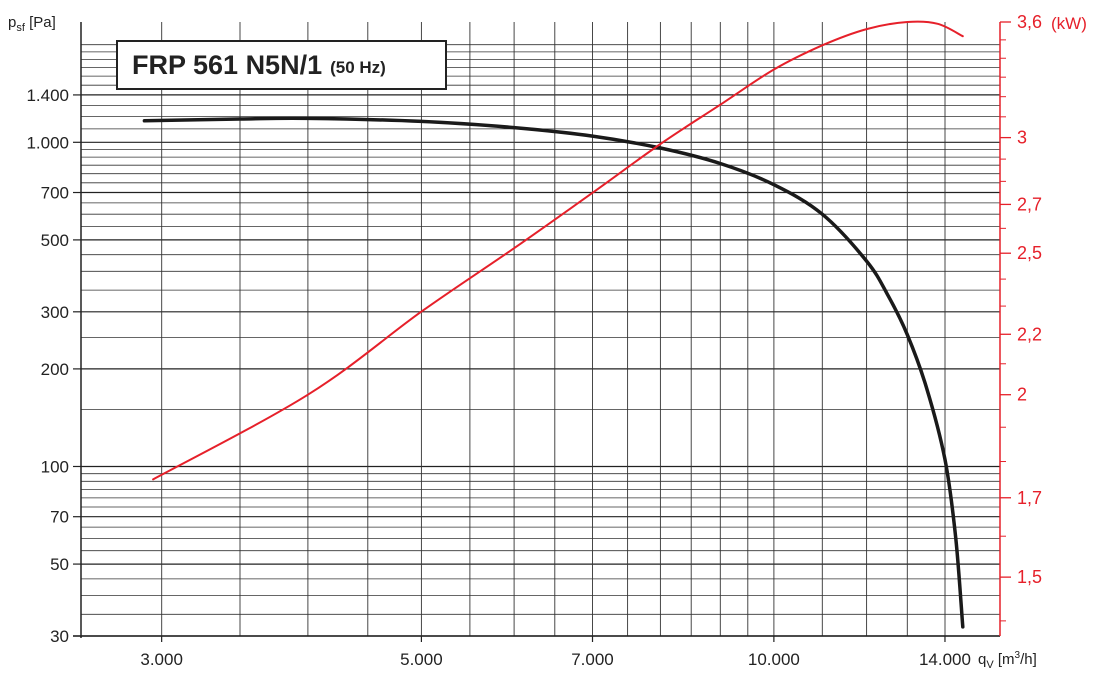 This screenshot has width=1108, height=673. Describe the element at coordinates (47, 142) in the screenshot. I see `y-tick-label: 1.000` at that location.